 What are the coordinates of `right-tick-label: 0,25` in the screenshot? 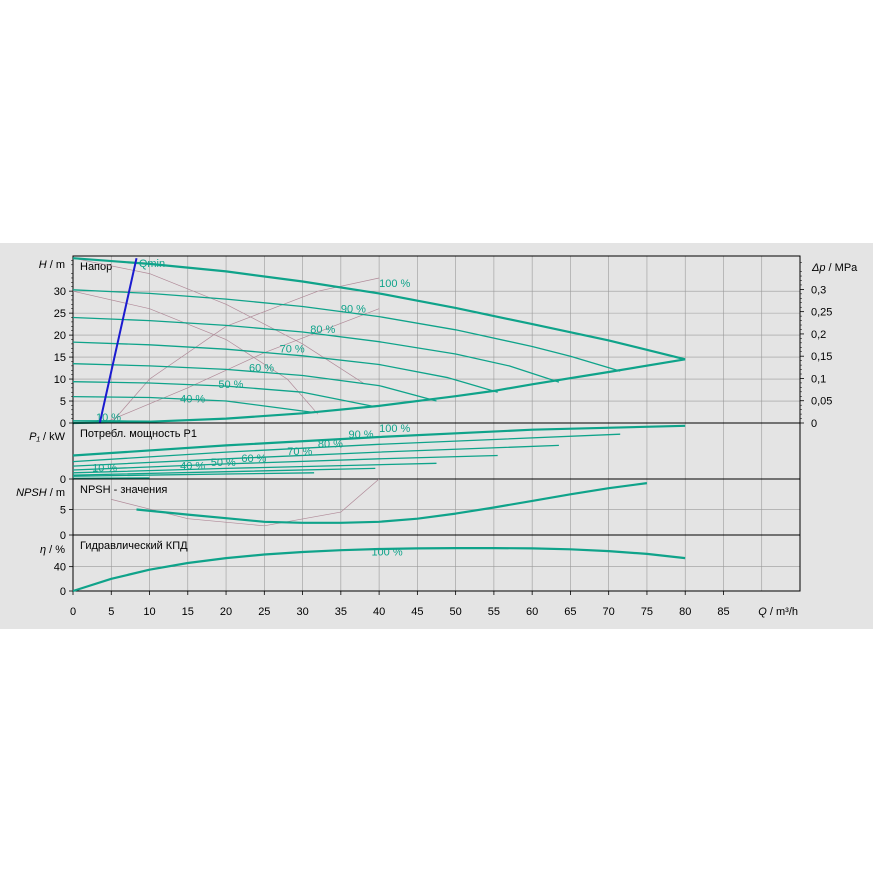 It's located at (821, 313).